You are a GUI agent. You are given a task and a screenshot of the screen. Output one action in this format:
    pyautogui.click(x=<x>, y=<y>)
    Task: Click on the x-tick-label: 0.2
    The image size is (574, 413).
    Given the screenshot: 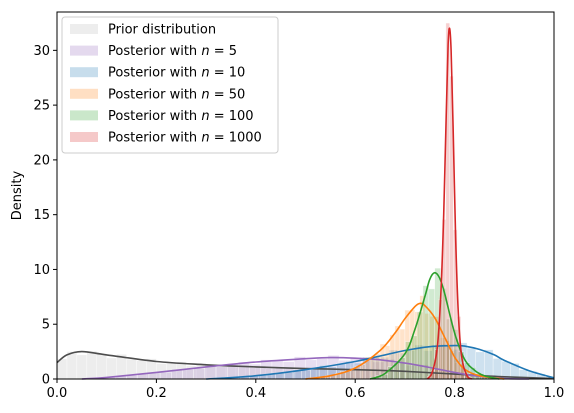 What is the action you would take?
    pyautogui.click(x=156, y=393)
    